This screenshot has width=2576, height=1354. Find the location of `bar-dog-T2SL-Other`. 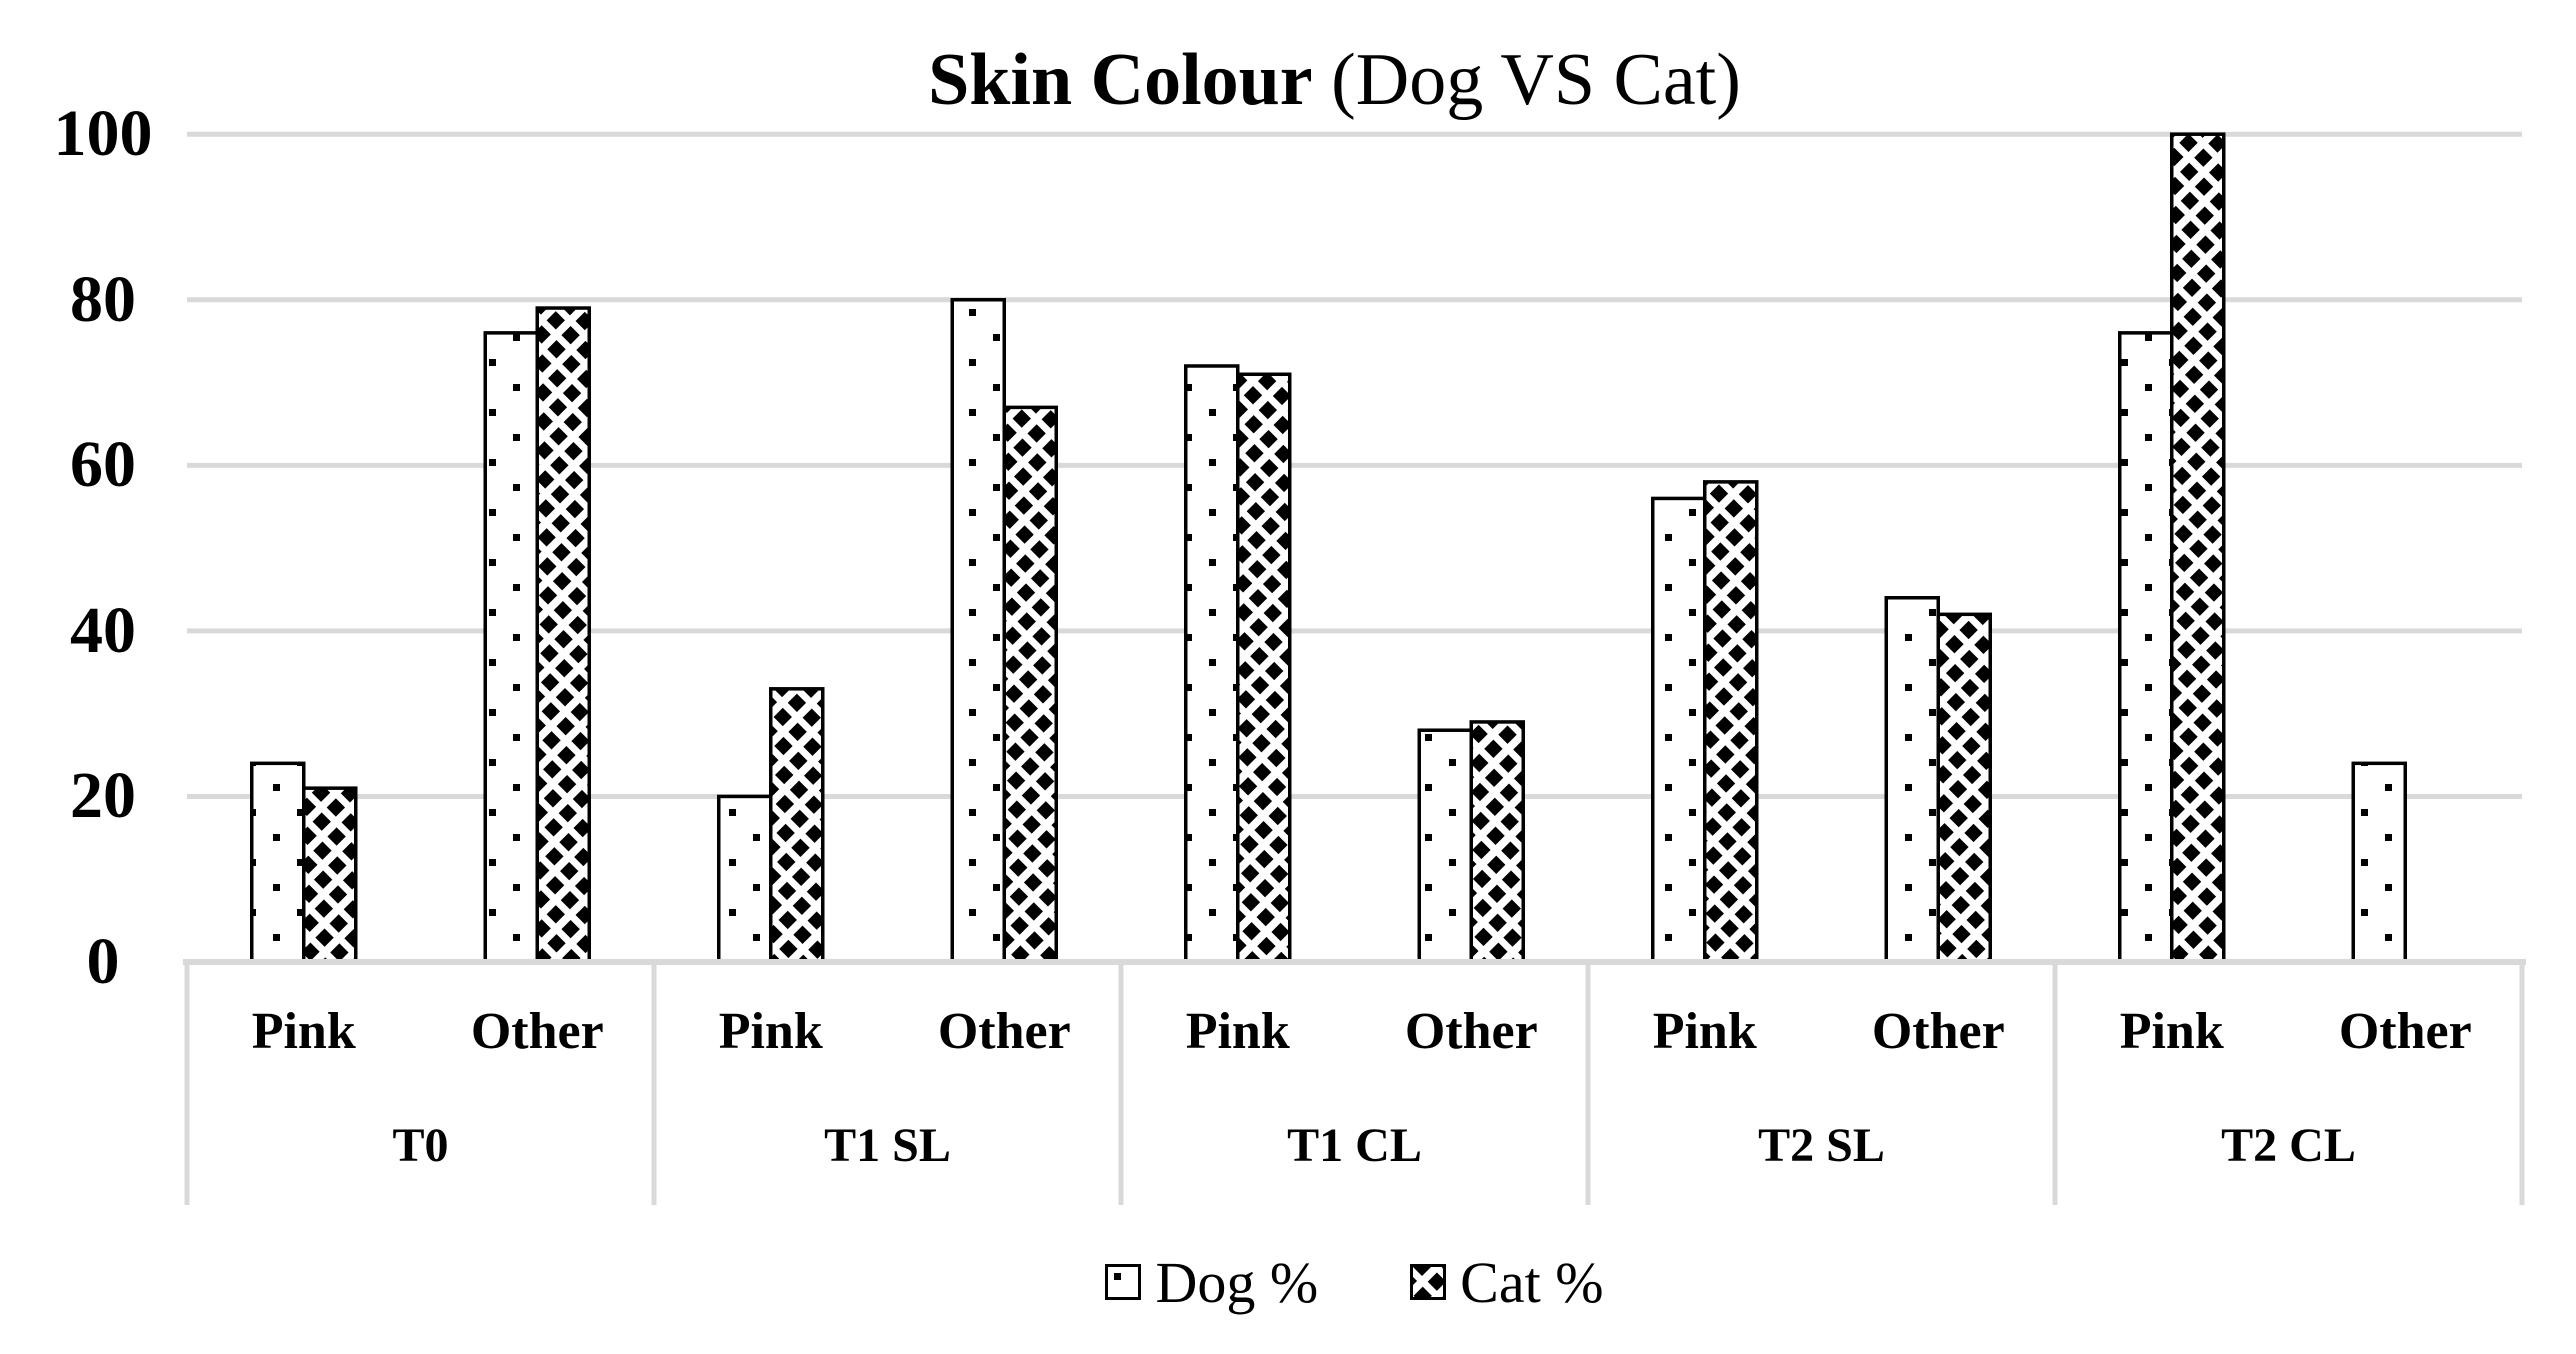

bar-dog-T2SL-Other is located at coordinates (1912, 780).